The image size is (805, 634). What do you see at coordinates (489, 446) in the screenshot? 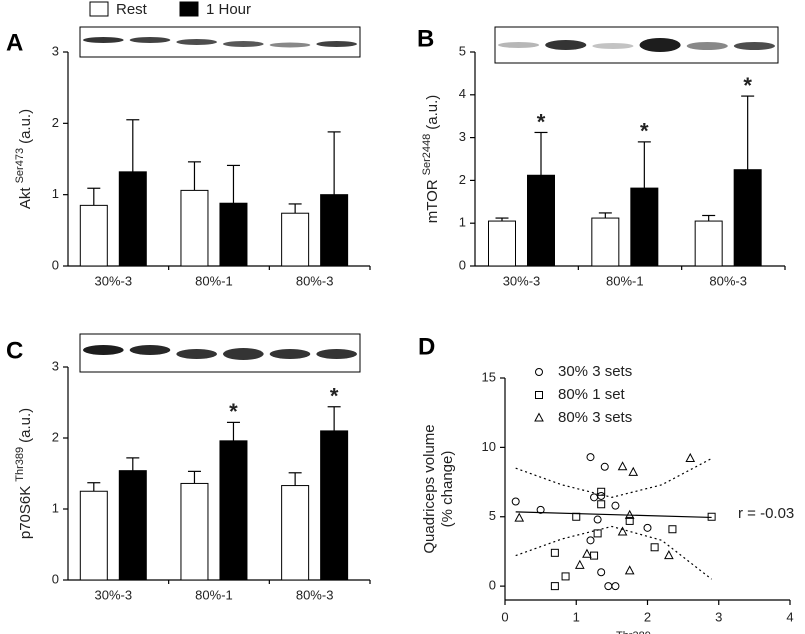
I see `y-tick-label: 10` at bounding box center [489, 446].